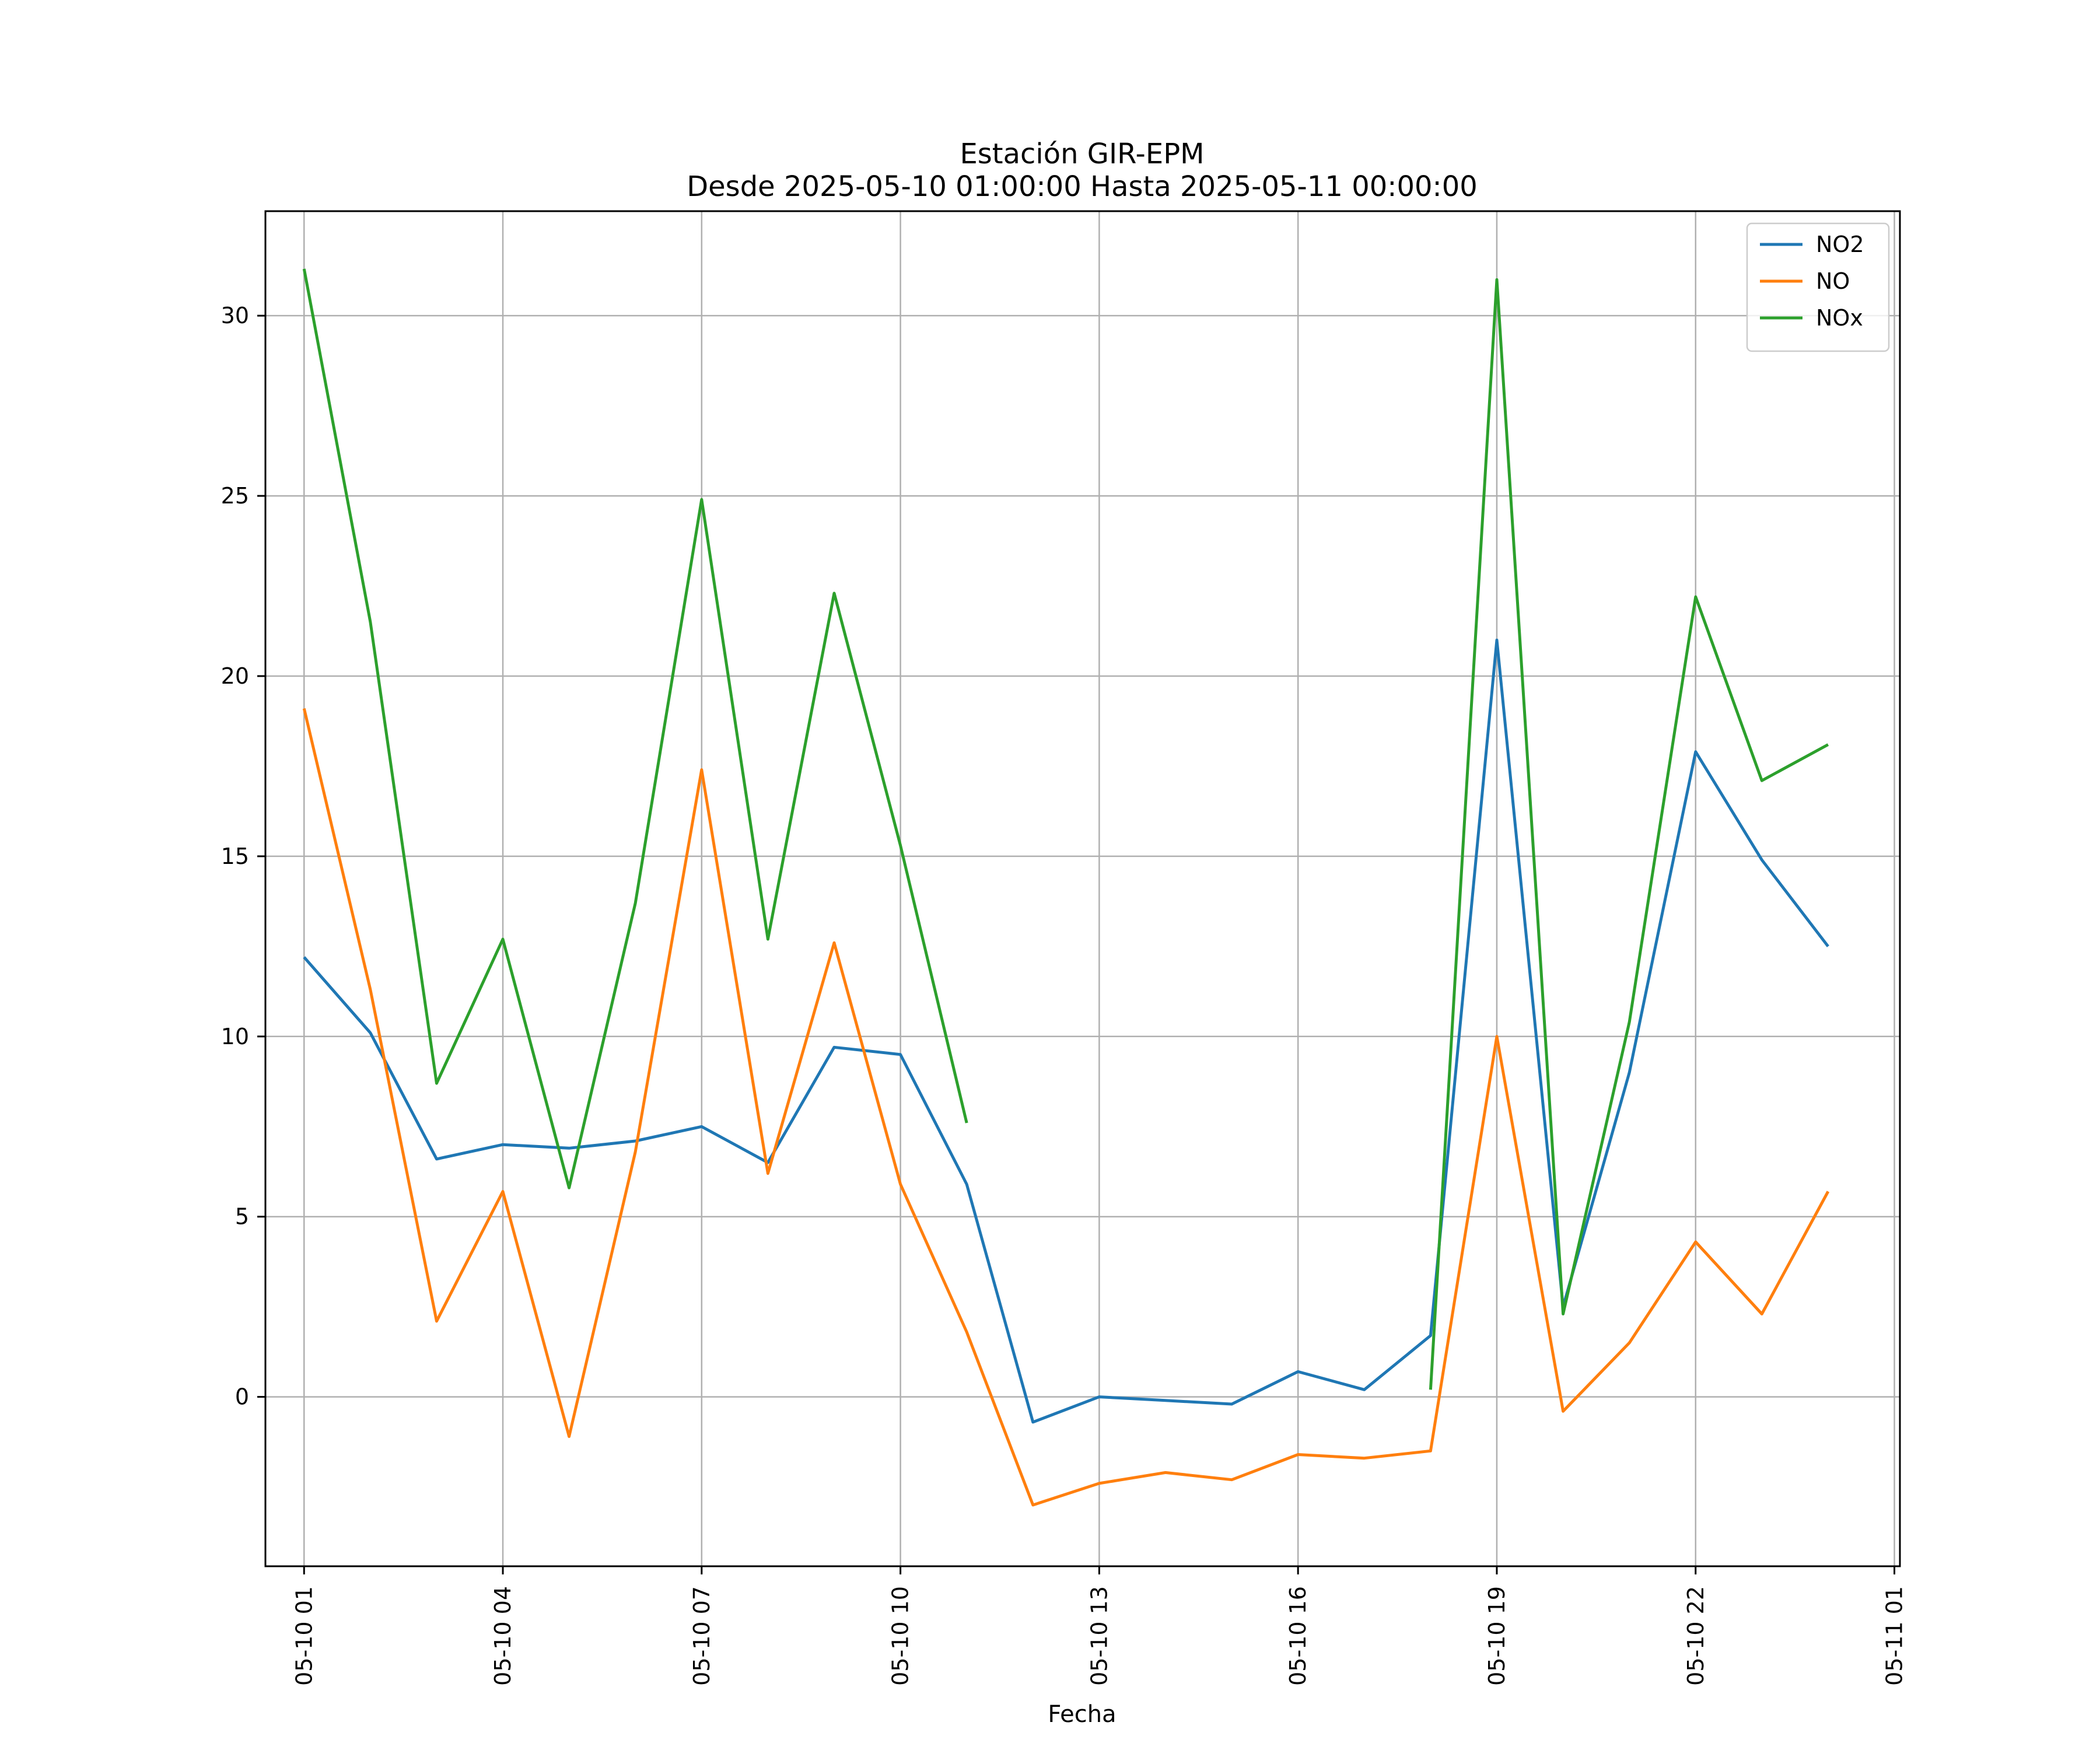 This screenshot has height=1750, width=2100. I want to click on y-tick-label: 10, so click(235, 1036).